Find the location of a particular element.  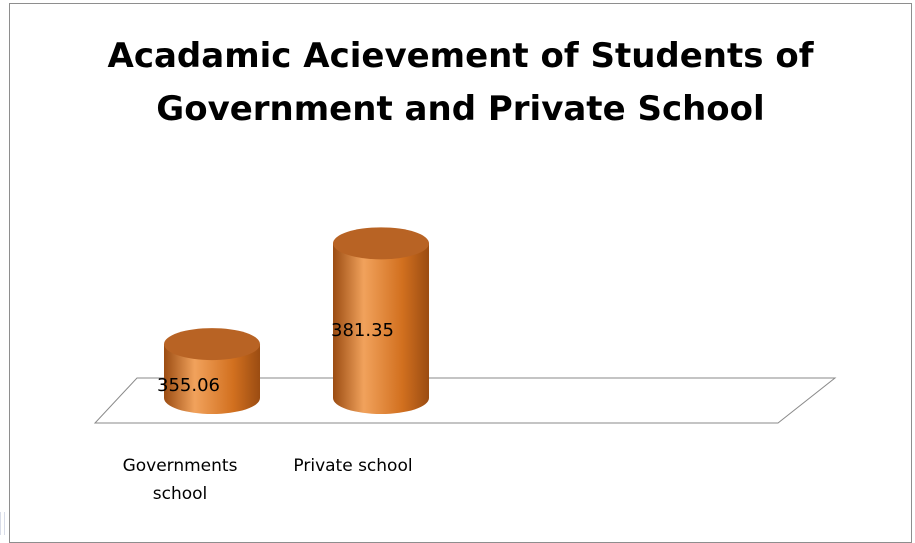

category-label-line: Governments is located at coordinates (180, 466).